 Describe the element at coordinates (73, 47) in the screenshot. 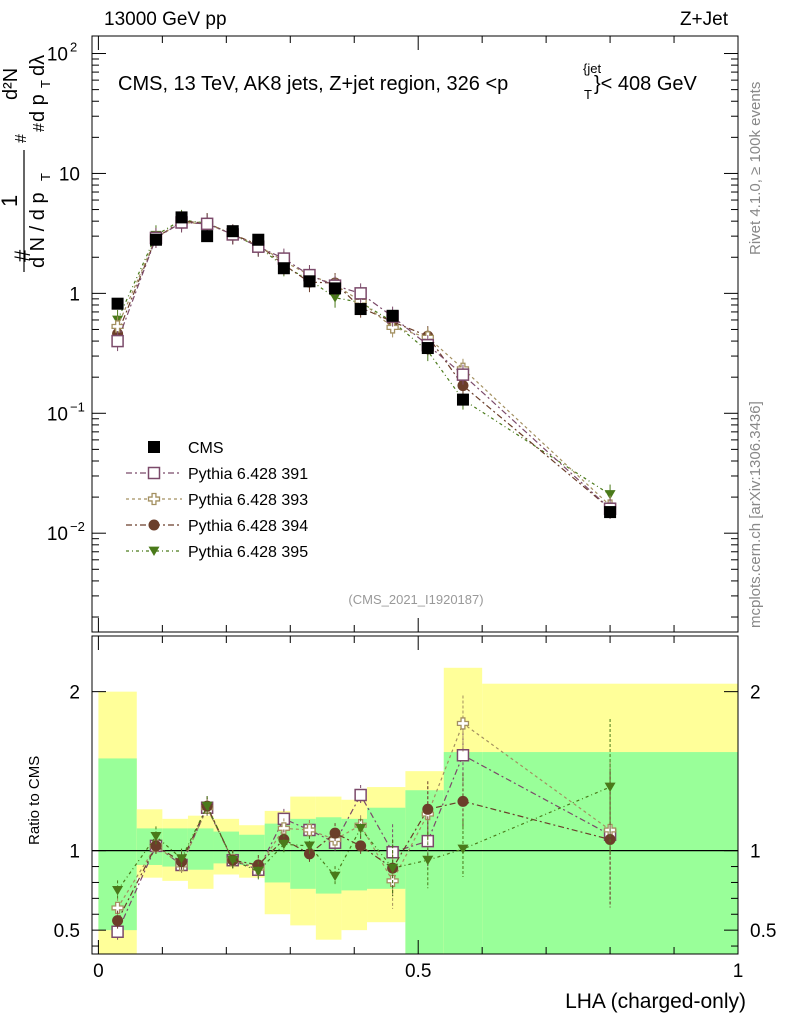

I see `y-tick-label-exponent: 2` at that location.